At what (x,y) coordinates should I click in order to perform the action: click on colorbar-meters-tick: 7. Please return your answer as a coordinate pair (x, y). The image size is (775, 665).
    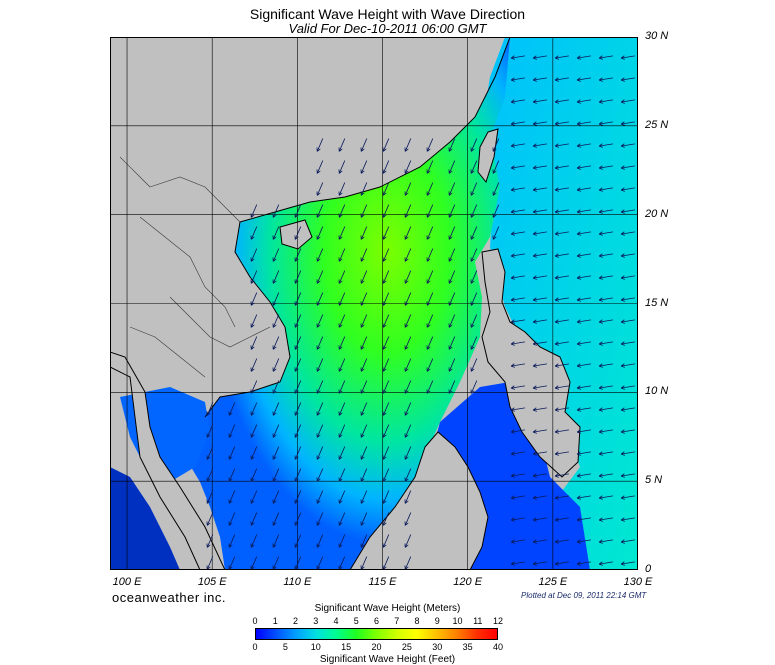
    Looking at the image, I should click on (397, 621).